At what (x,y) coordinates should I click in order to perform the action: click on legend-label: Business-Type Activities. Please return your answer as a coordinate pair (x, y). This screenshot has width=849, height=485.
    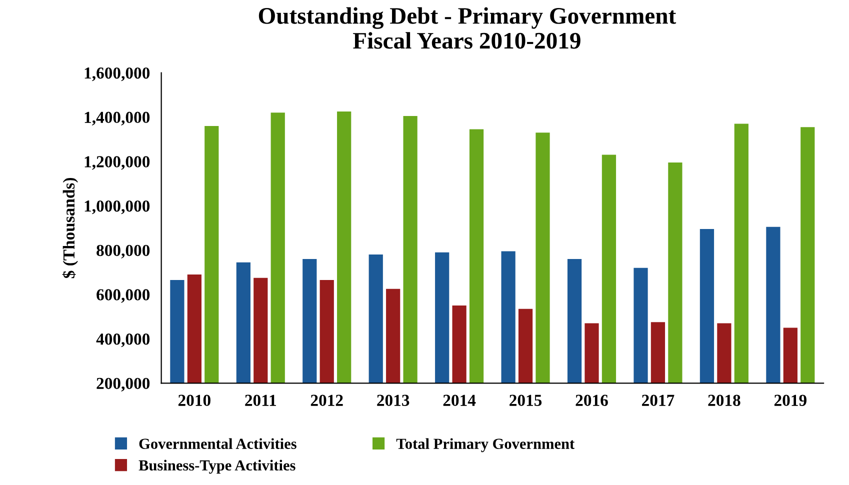
    Looking at the image, I should click on (217, 467).